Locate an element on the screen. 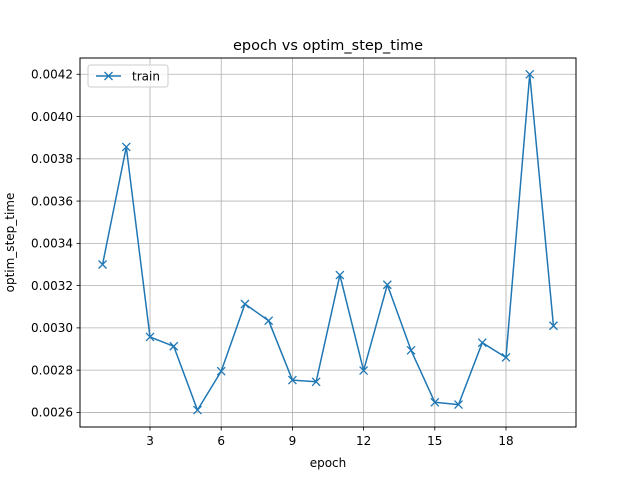 The image size is (640, 480). legend-box is located at coordinates (128, 76).